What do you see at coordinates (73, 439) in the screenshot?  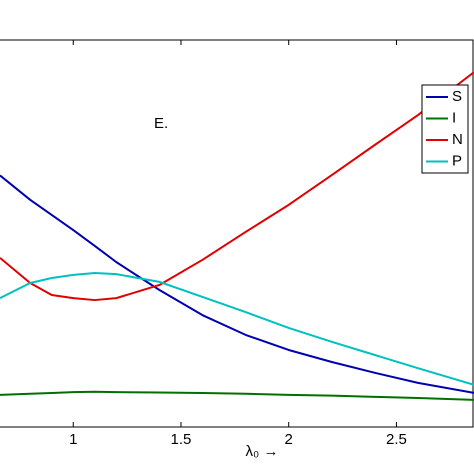 I see `x-tick-label: 1` at bounding box center [73, 439].